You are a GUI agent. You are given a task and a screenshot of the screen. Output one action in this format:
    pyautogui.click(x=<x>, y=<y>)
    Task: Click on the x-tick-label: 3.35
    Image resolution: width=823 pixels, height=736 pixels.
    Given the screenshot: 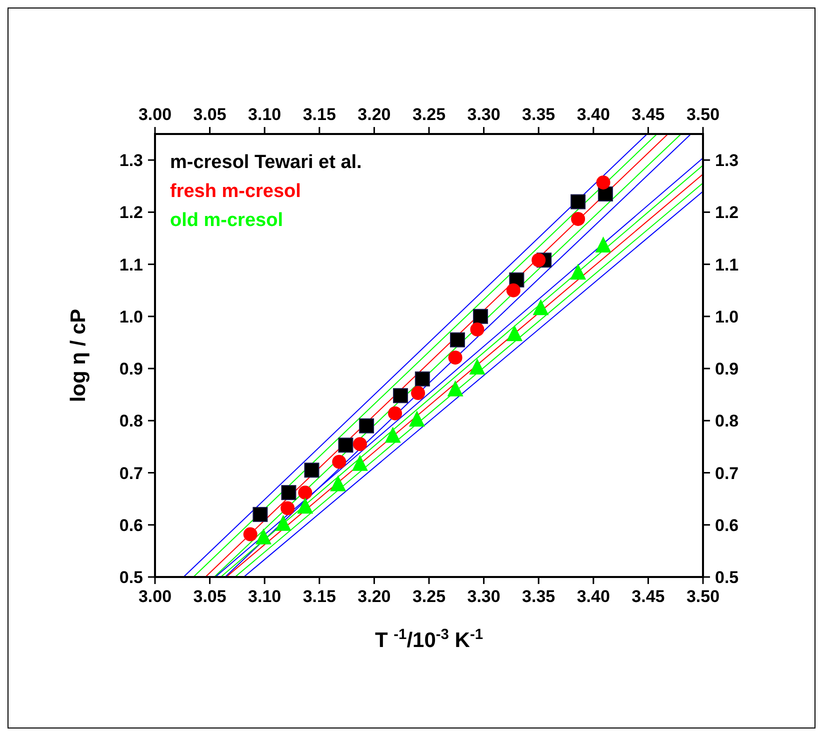 What is the action you would take?
    pyautogui.click(x=539, y=114)
    